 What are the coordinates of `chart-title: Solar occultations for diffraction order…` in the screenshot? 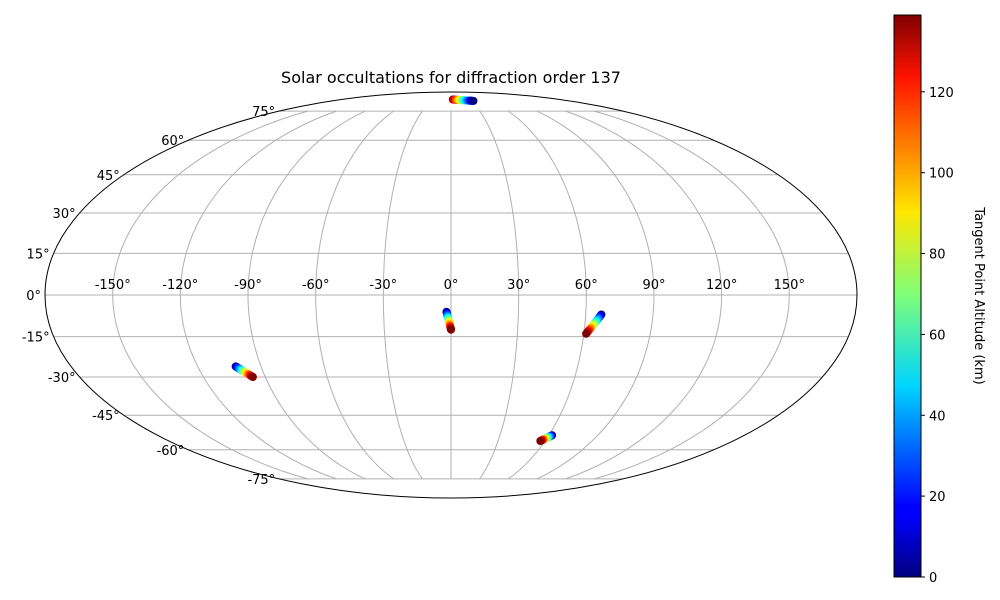 It's located at (451, 77).